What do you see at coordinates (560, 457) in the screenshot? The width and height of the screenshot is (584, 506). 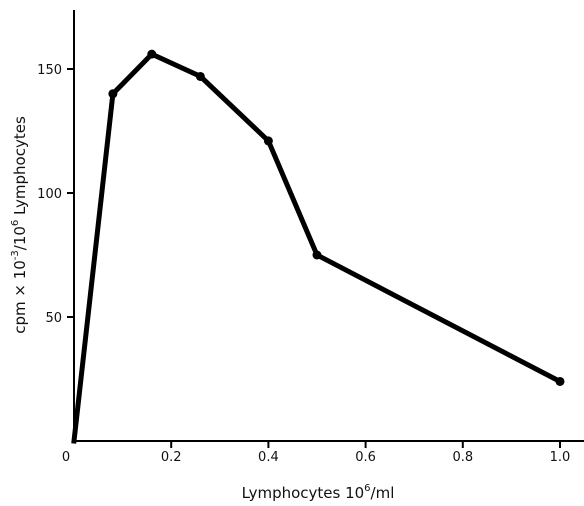 I see `x-tick-label: 1.0` at bounding box center [560, 457].